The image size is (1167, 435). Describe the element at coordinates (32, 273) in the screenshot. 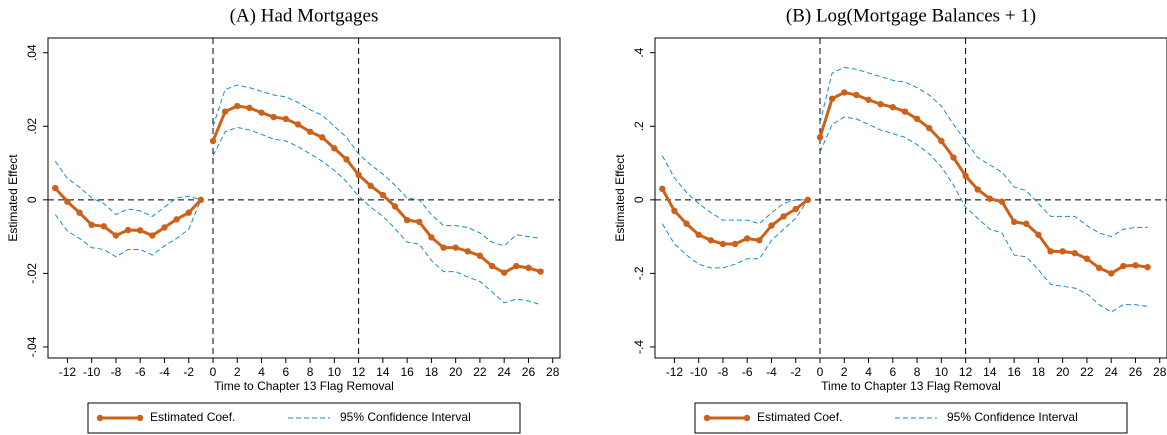

I see `y-tick-label: -.02` at that location.